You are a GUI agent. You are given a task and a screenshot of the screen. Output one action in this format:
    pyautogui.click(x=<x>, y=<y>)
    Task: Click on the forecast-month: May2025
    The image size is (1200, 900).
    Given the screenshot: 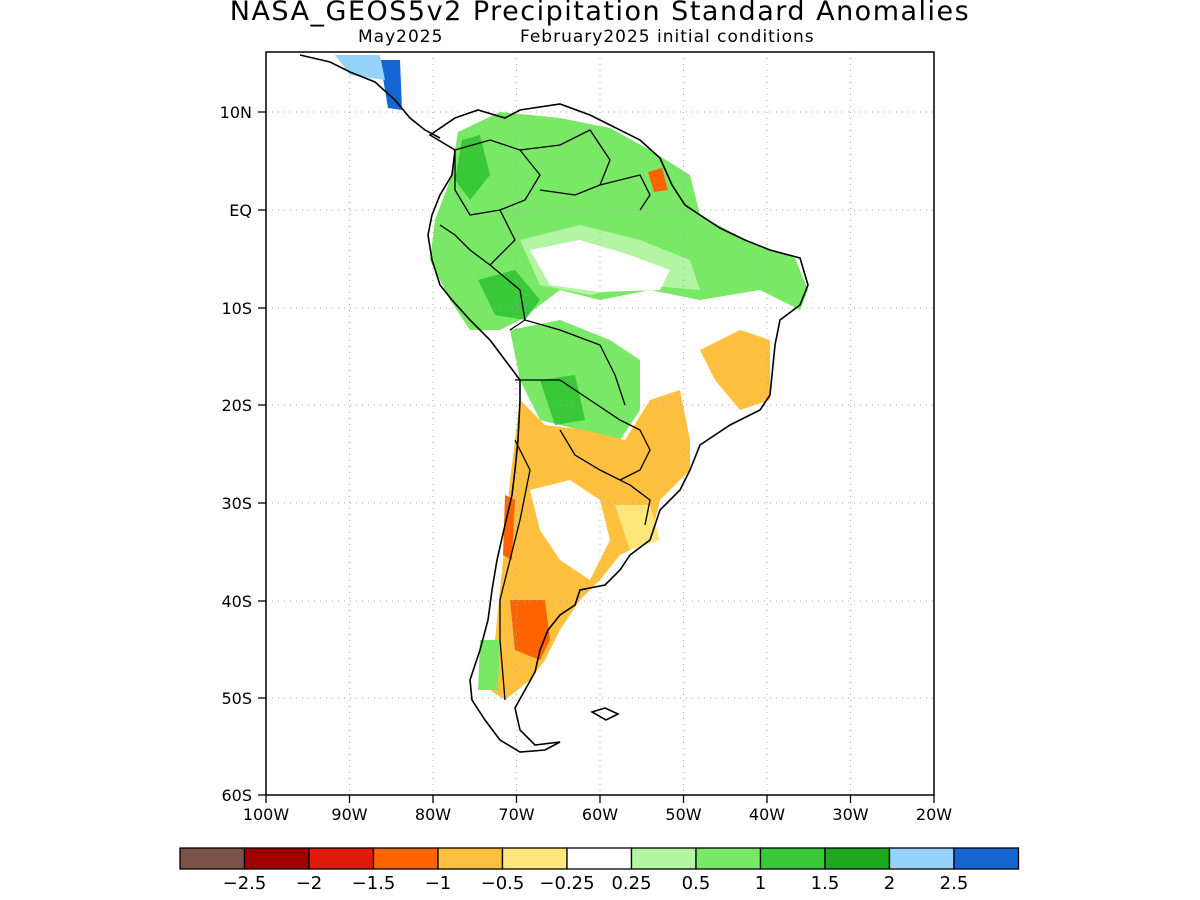 What is the action you would take?
    pyautogui.click(x=401, y=37)
    